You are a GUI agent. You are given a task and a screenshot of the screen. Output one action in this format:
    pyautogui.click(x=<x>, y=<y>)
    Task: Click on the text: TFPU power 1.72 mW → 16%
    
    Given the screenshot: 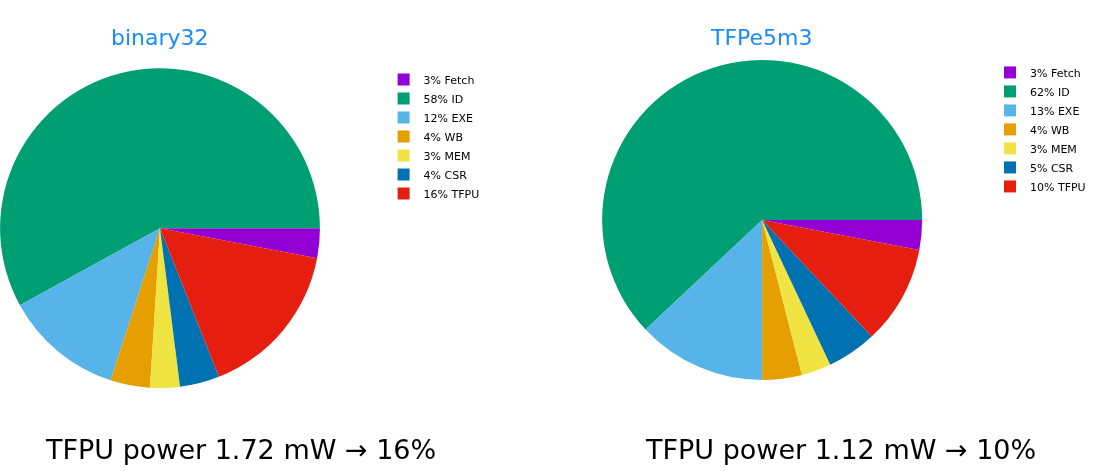 What is the action you would take?
    pyautogui.click(x=241, y=449)
    